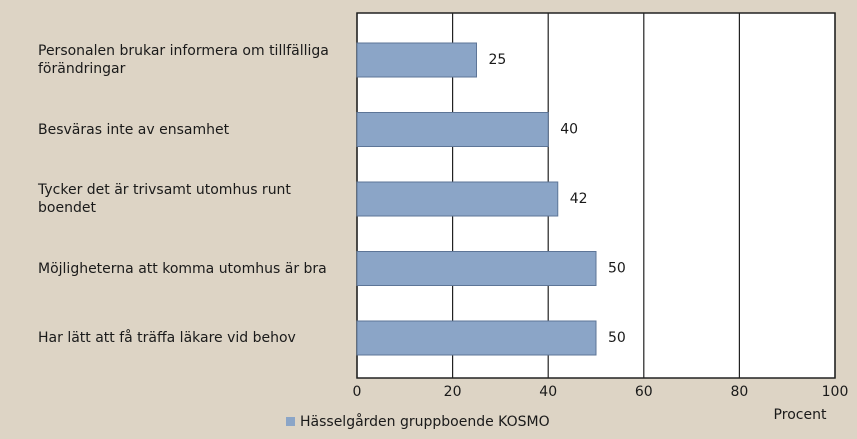 This screenshot has width=857, height=439. Describe the element at coordinates (290, 421) in the screenshot. I see `legend-marker` at that location.